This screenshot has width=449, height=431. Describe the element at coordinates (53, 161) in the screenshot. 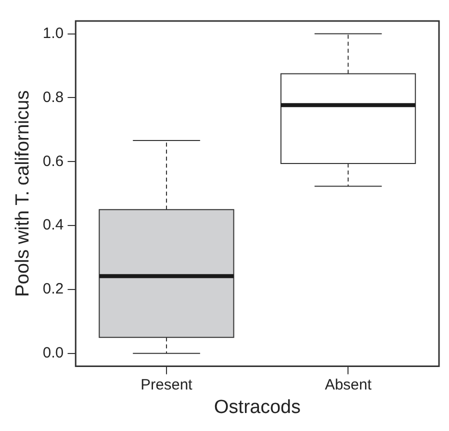

I see `y-tick-label: 0.6` at that location.